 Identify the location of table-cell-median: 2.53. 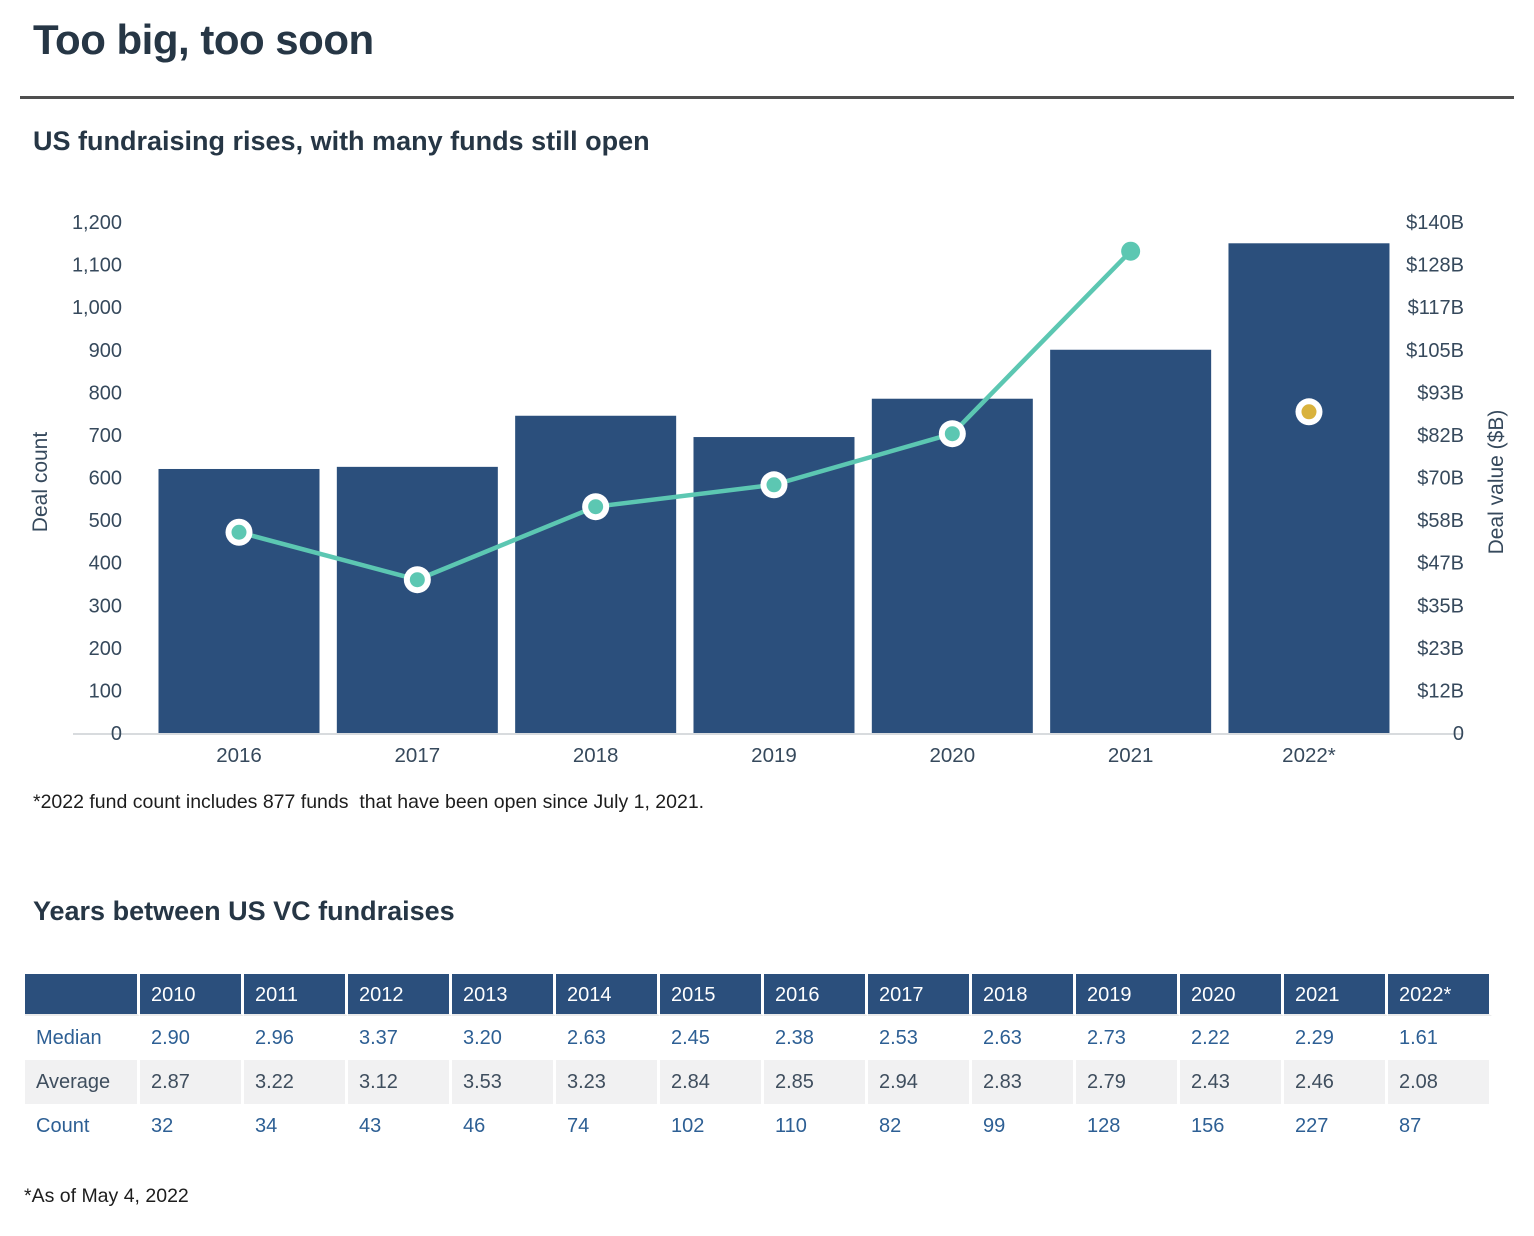
(920, 1038).